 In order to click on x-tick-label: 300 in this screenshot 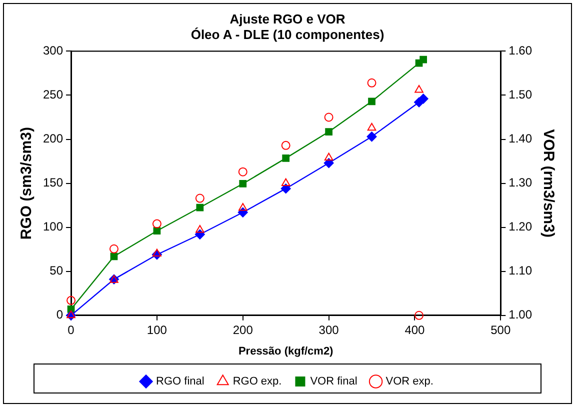, I will do `click(329, 329)`.